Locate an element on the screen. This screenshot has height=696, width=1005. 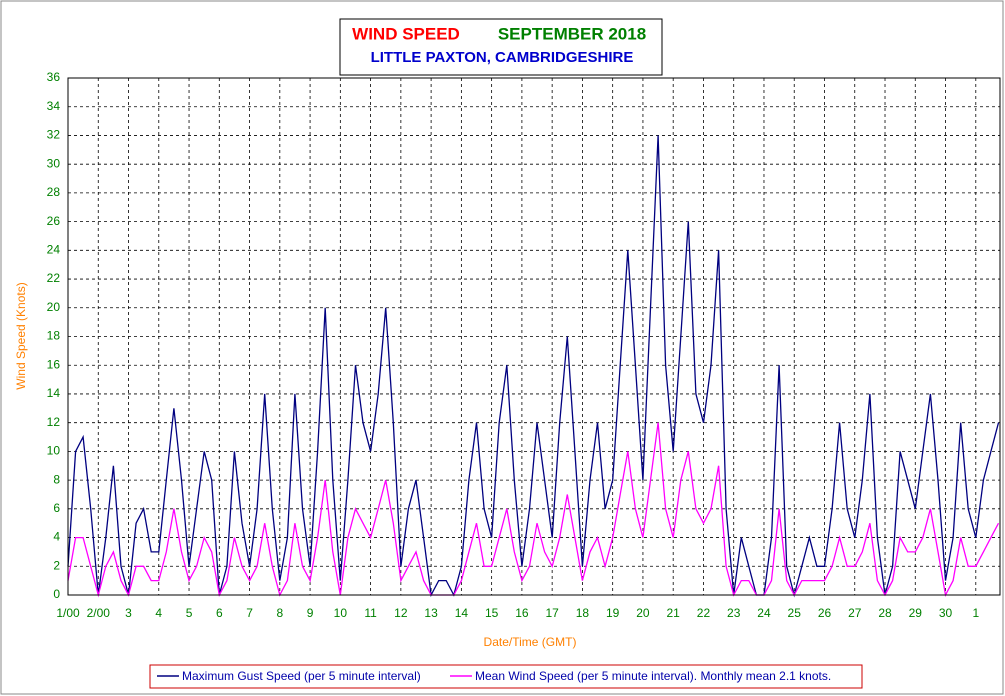
x-tick-label: 25 is located at coordinates (795, 613).